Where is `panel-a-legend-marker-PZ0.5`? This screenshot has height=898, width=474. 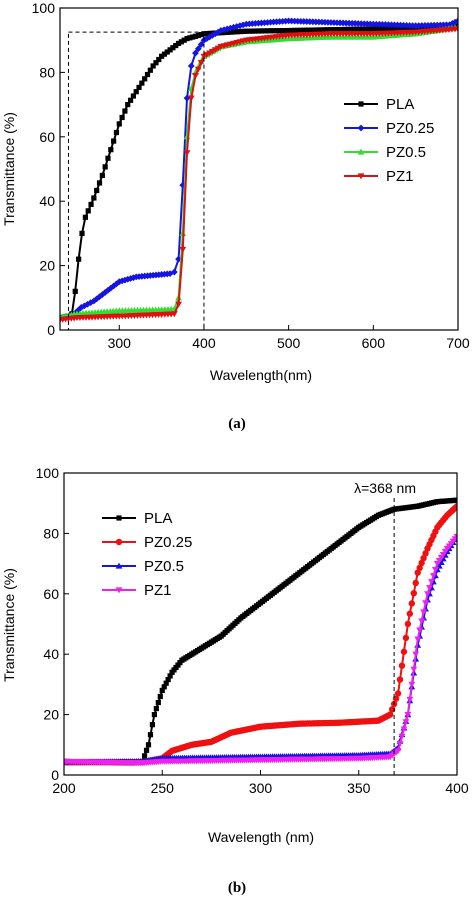 panel-a-legend-marker-PZ0.5 is located at coordinates (361, 151).